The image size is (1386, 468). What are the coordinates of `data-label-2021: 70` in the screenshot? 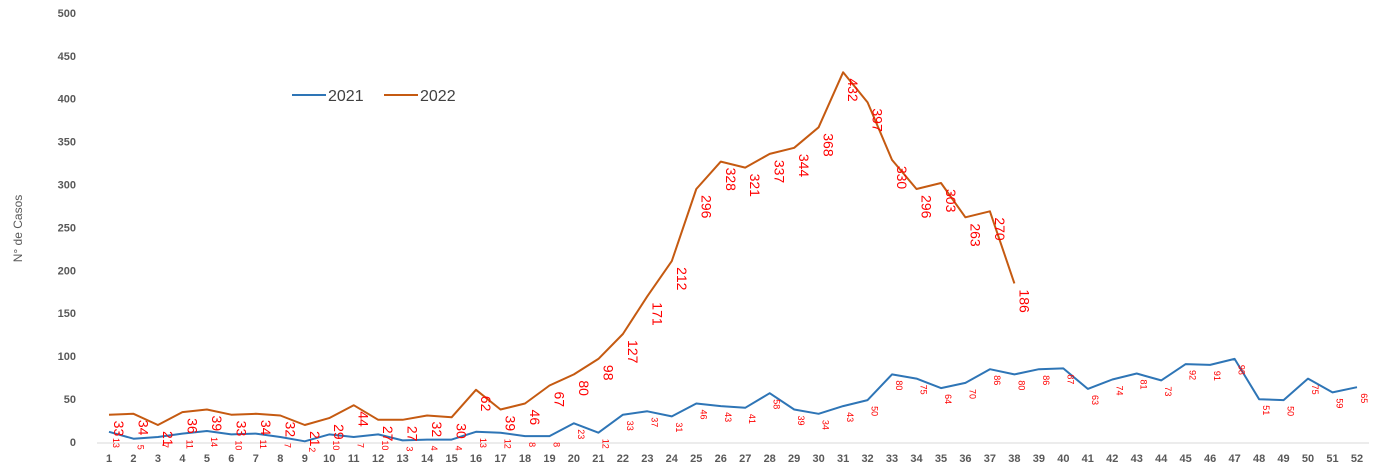 It's located at (972, 394).